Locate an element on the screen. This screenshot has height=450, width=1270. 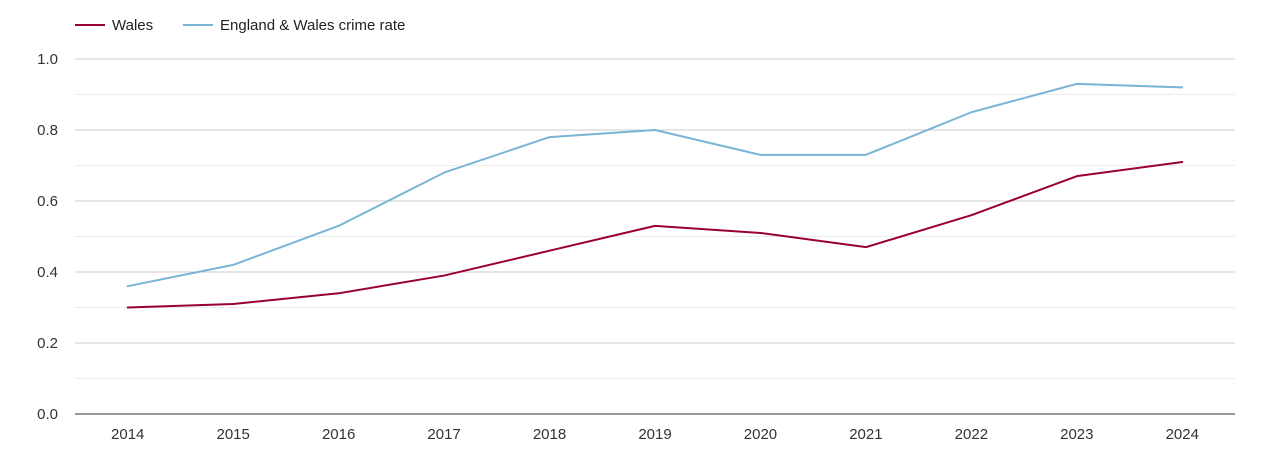
y-tick-label: 0.0 is located at coordinates (47, 414).